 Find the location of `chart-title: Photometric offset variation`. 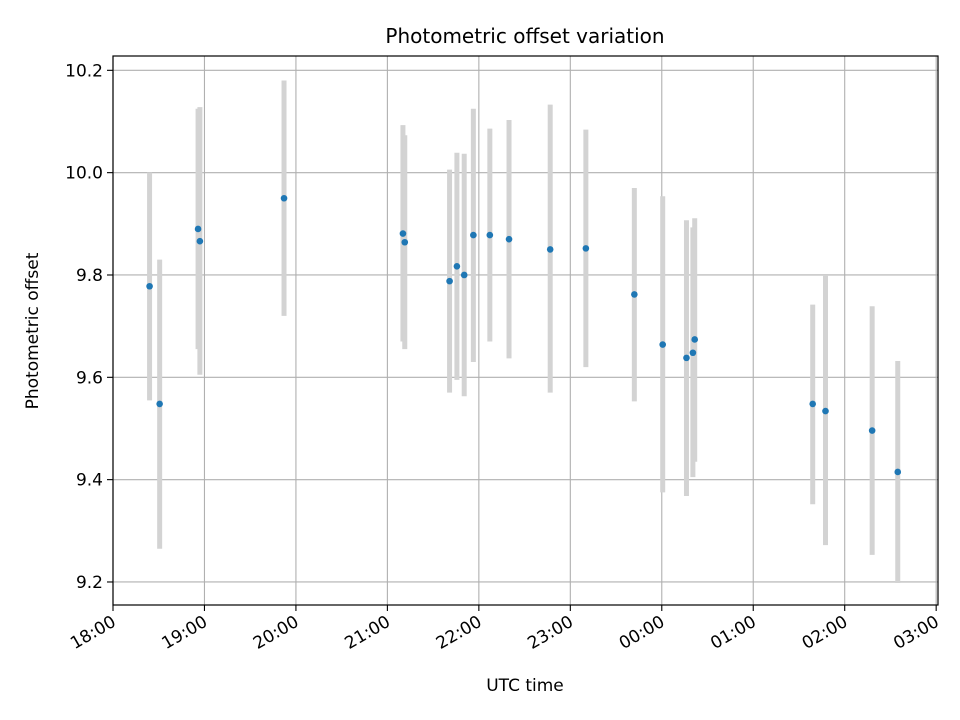

chart-title: Photometric offset variation is located at coordinates (524, 36).